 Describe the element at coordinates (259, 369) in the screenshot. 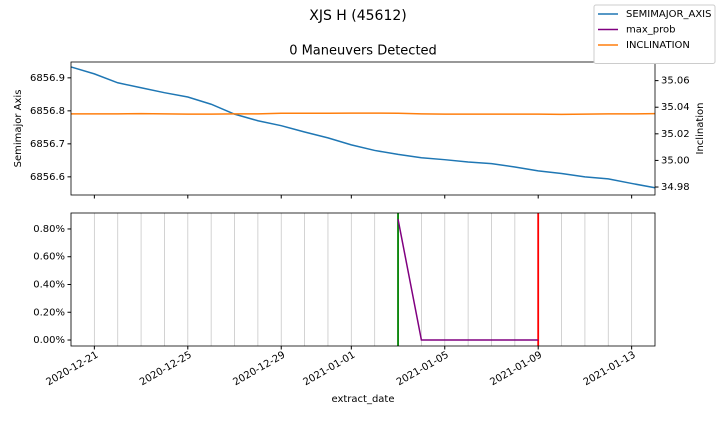

I see `x-tick-label: 2020-12-29` at that location.